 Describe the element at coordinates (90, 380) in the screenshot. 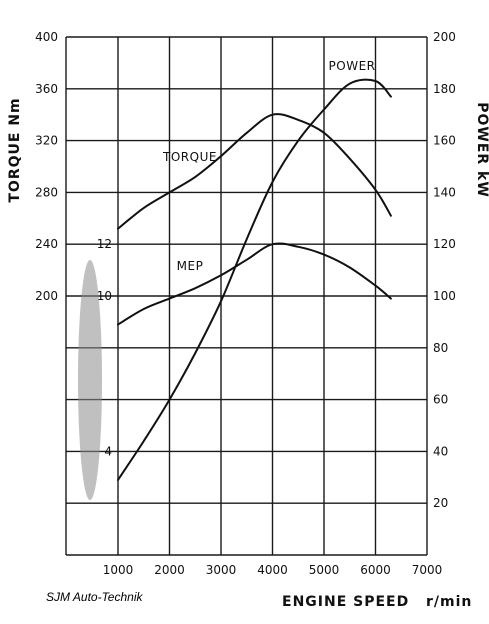

I see `smudge` at that location.